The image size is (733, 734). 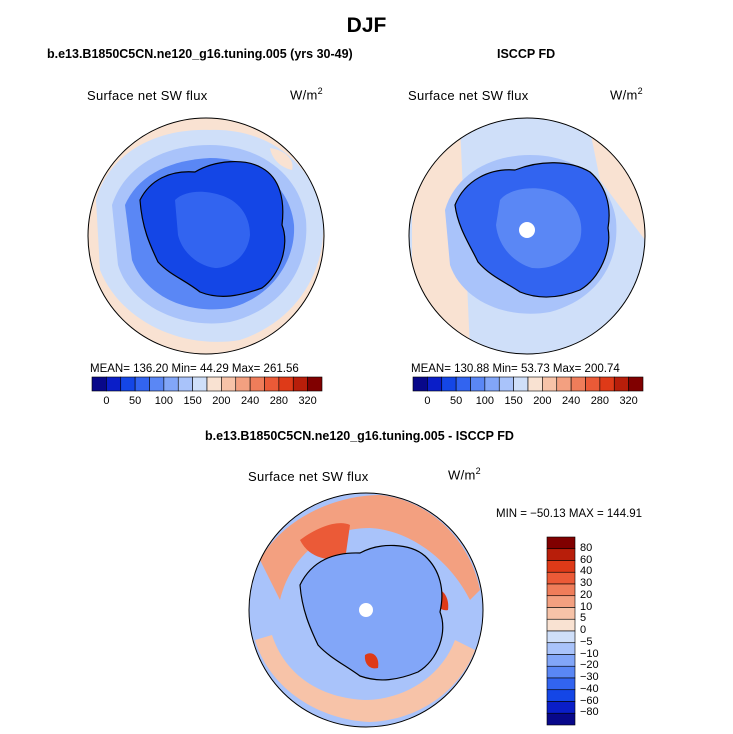 What do you see at coordinates (206, 236) in the screenshot?
I see `panel-1-map-border` at bounding box center [206, 236].